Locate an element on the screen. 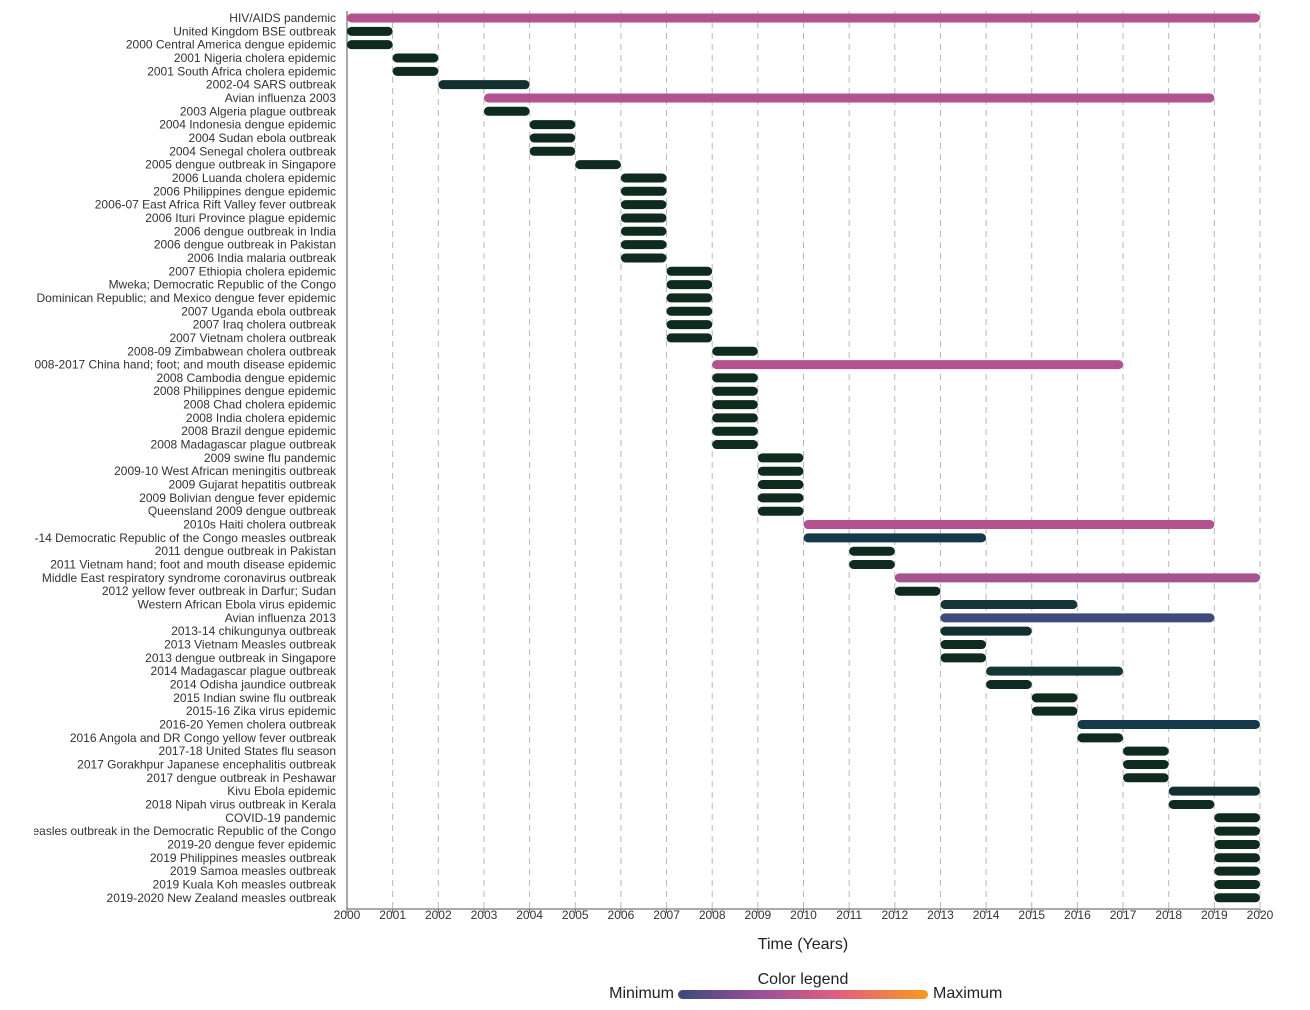 The height and width of the screenshot is (1010, 1310). category-label: 2001 Nigeria cholera epidemic is located at coordinates (255, 58).